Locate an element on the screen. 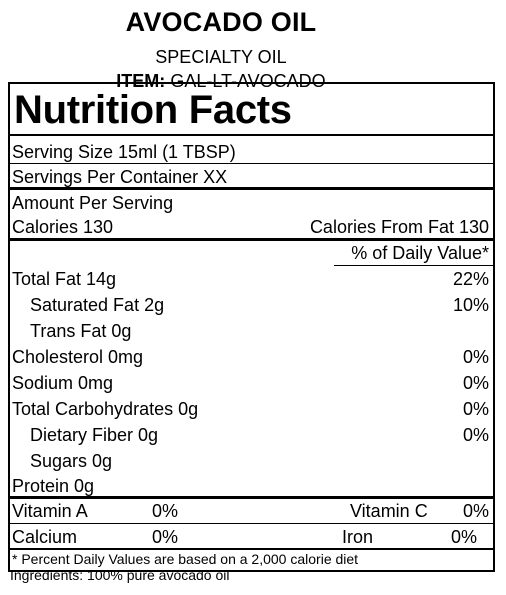 This screenshot has height=595, width=506. nutrient-name: Sodium 0mg is located at coordinates (63, 383).